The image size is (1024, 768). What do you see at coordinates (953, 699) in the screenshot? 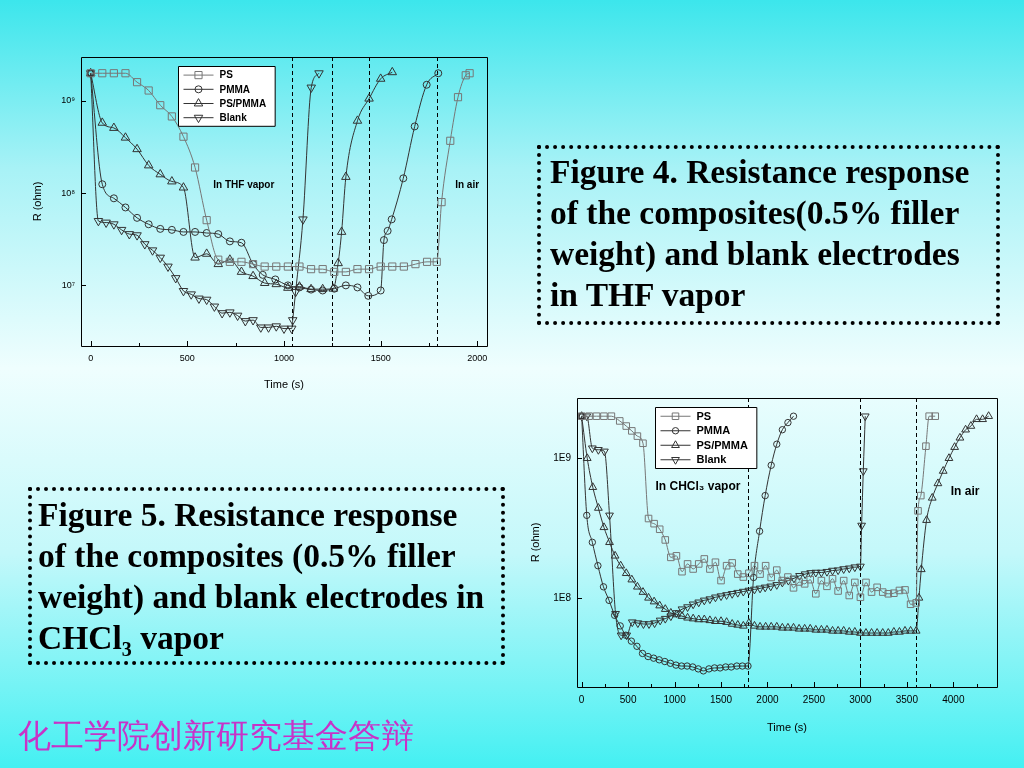
I see `x-tick-label: 4000` at bounding box center [953, 699].